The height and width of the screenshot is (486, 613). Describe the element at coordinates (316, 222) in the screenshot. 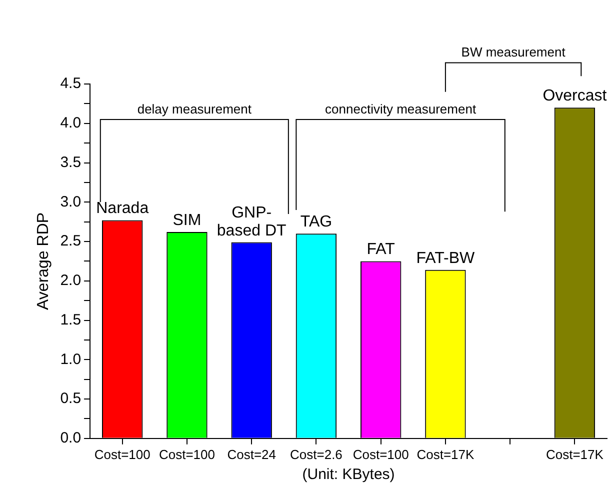

I see `series-label: TAG` at that location.